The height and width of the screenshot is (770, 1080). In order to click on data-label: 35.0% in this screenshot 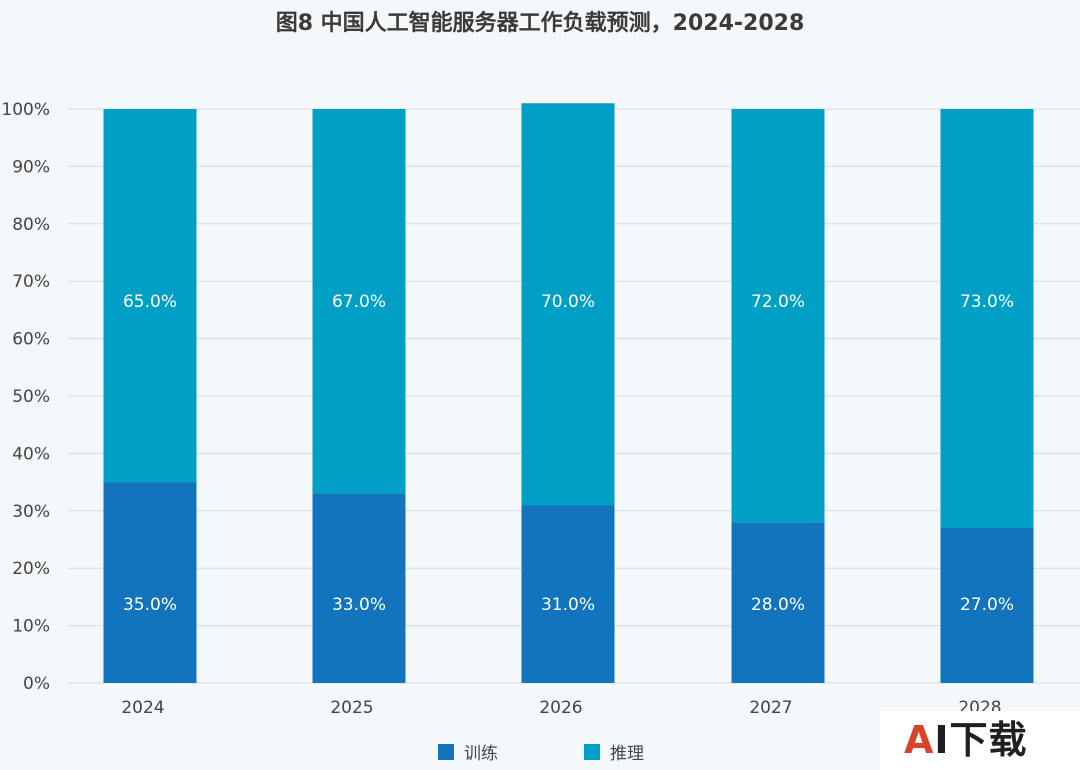, I will do `click(150, 605)`.